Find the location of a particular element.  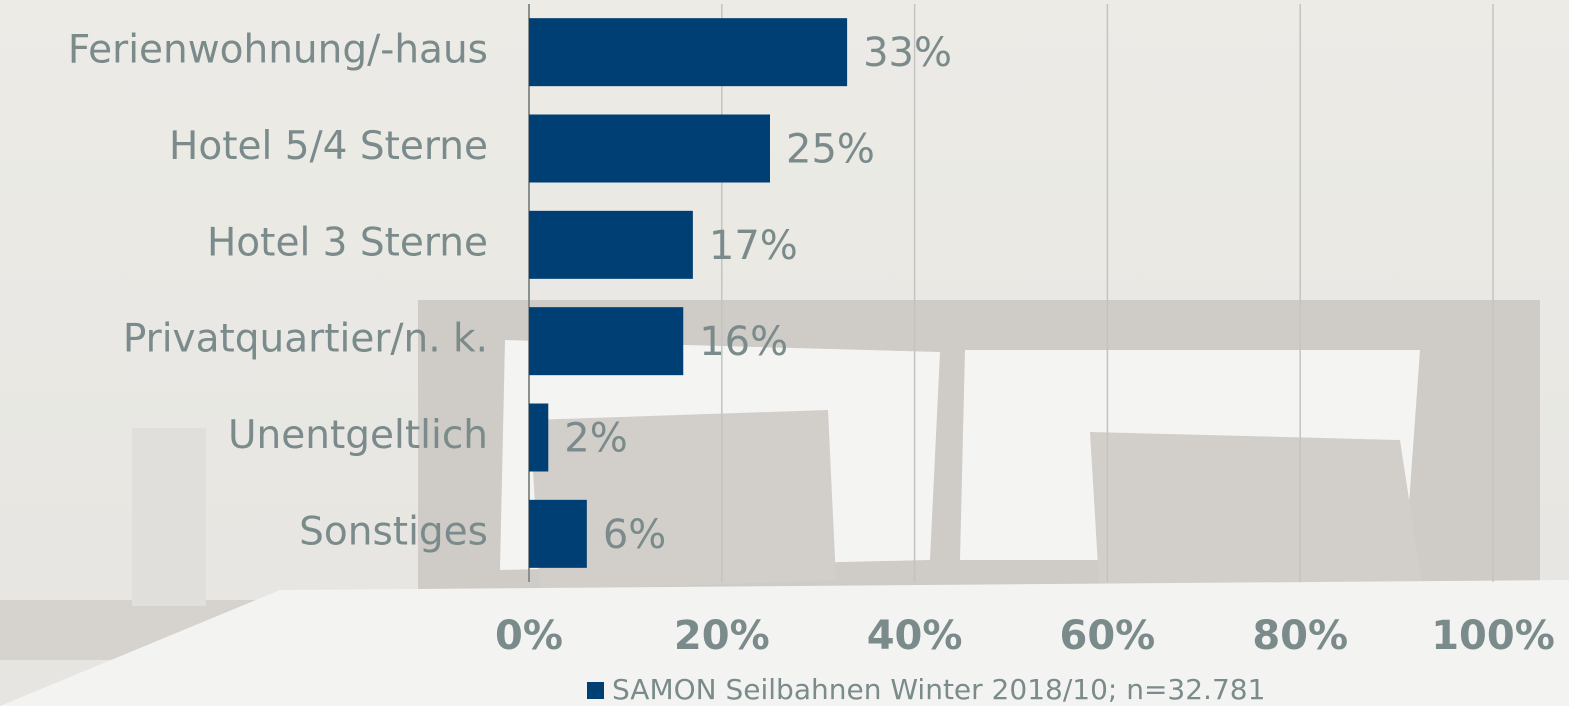

y-tick-label: Hotel 5/4 Sterne is located at coordinates (328, 146).